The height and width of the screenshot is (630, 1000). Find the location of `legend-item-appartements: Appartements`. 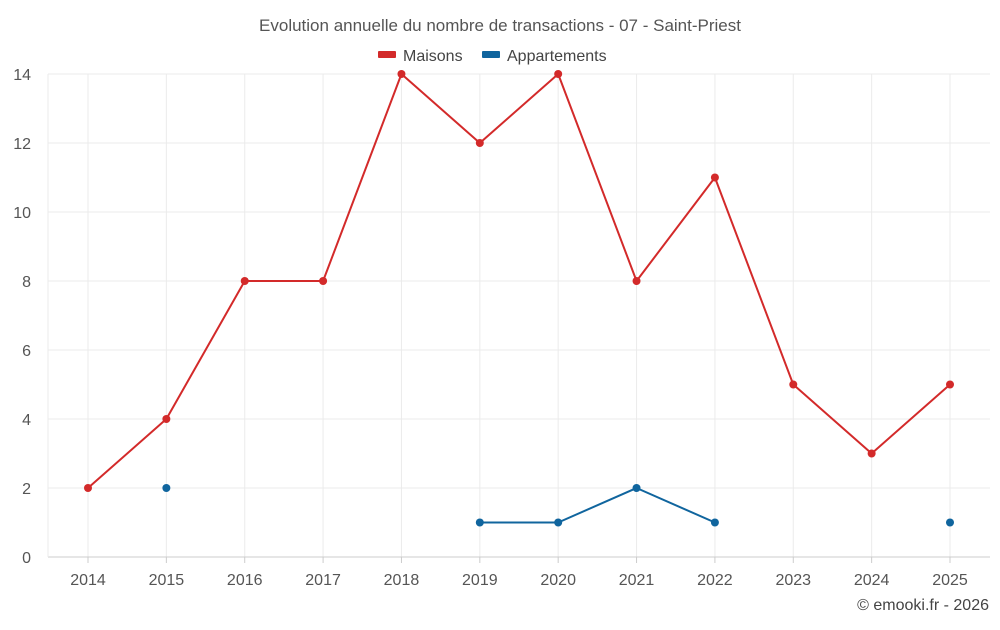

legend-item-appartements: Appartements is located at coordinates (544, 56).